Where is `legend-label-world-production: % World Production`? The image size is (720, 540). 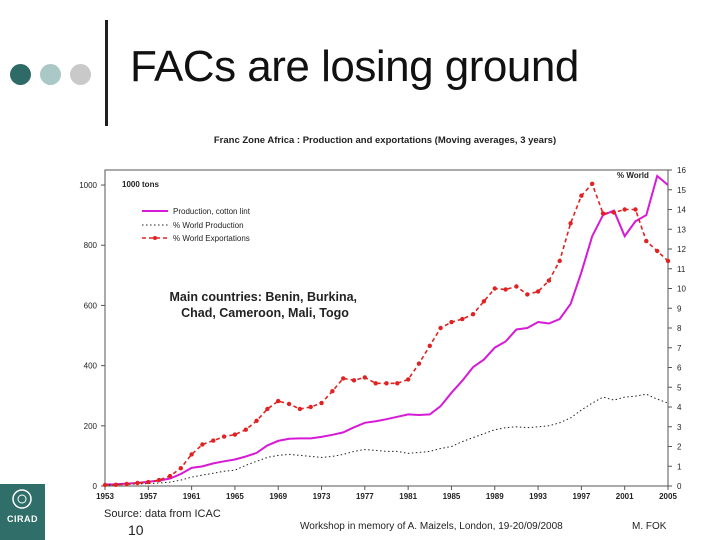 legend-label-world-production: % World Production is located at coordinates (208, 225).